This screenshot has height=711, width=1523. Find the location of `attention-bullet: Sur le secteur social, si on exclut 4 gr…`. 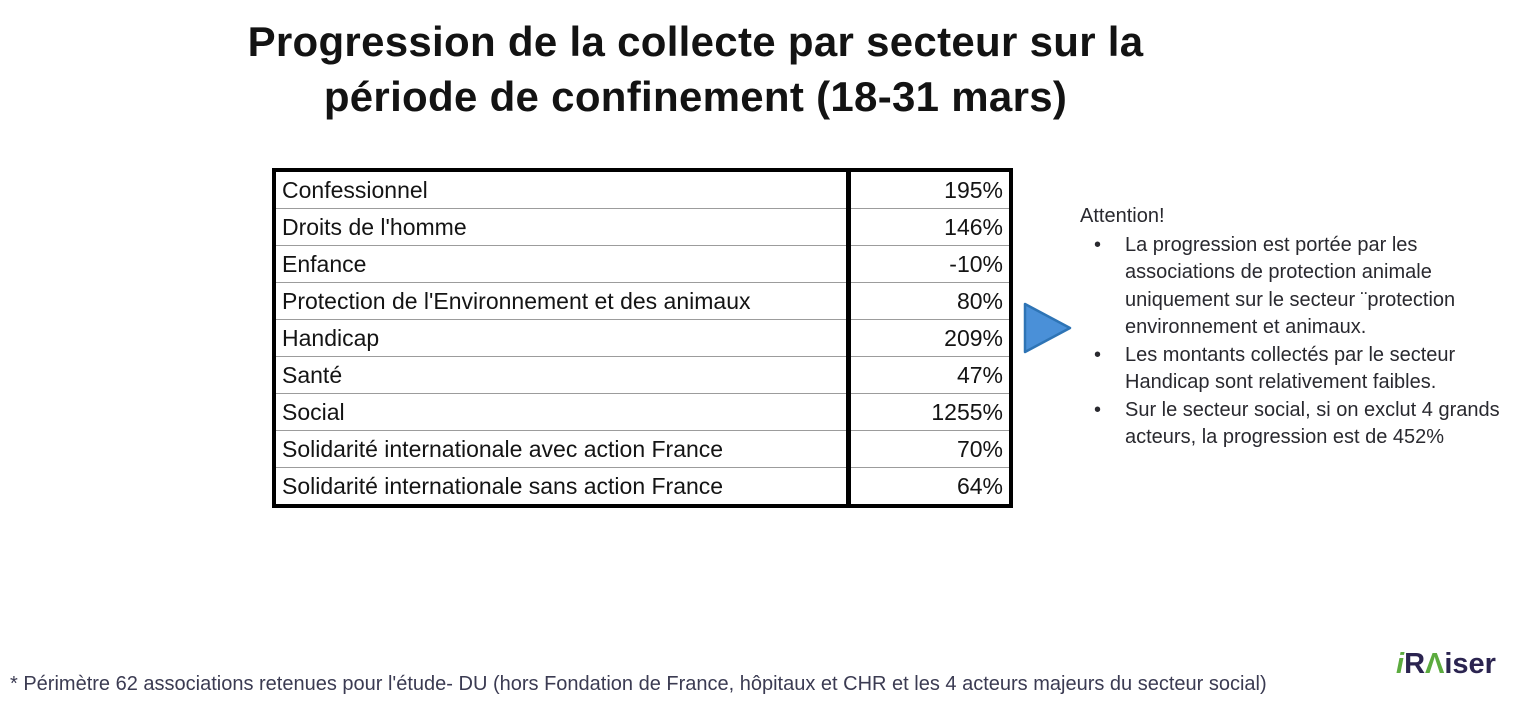

attention-bullet: Sur le secteur social, si on exclut 4 gr… is located at coordinates (1298, 424).